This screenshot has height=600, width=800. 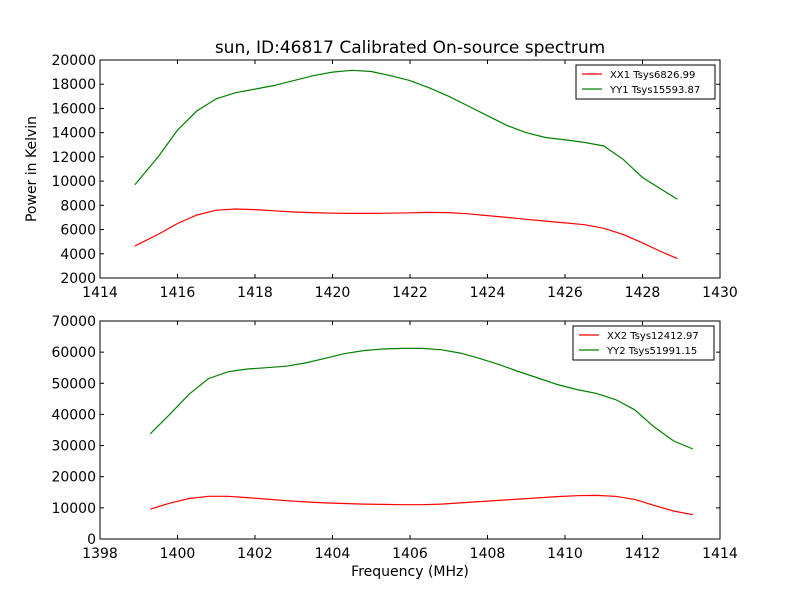 What do you see at coordinates (78, 231) in the screenshot?
I see `y-tick-label: 6000` at bounding box center [78, 231].